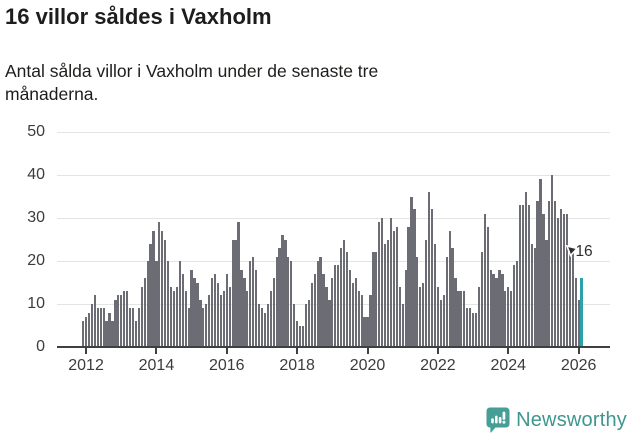 The image size is (631, 439). I want to click on x-axis-tick-label: 2012, so click(86, 365).